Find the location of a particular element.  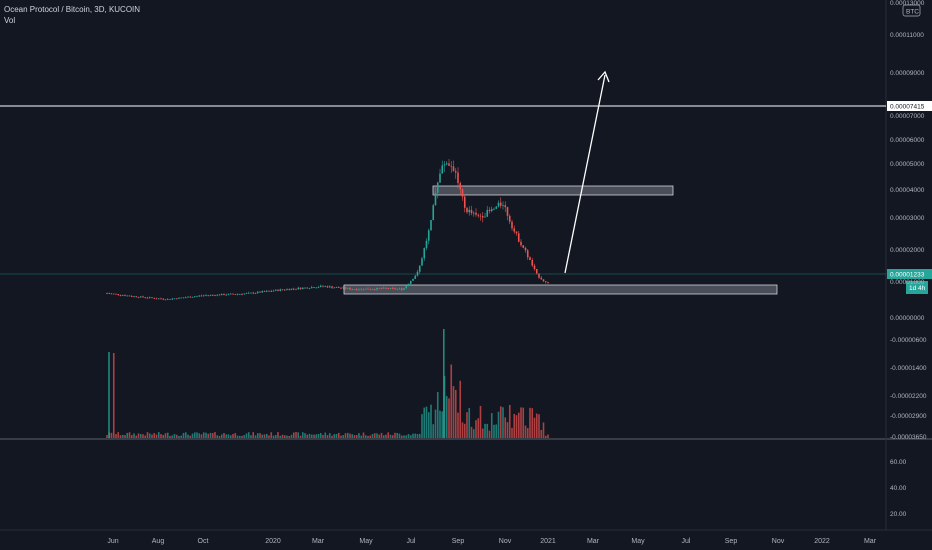

zones is located at coordinates (560, 240).